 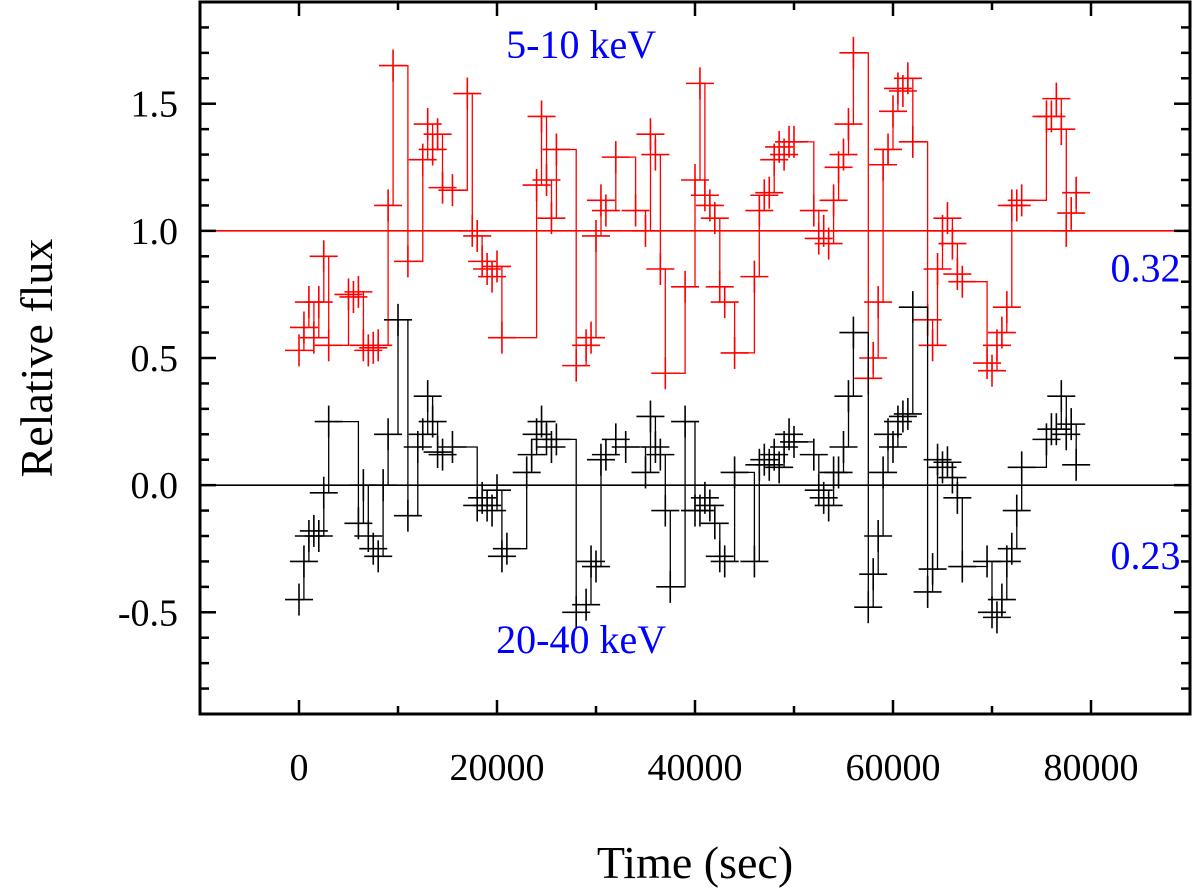 What do you see at coordinates (1145, 268) in the screenshot?
I see `annotation-2: 0.32` at bounding box center [1145, 268].